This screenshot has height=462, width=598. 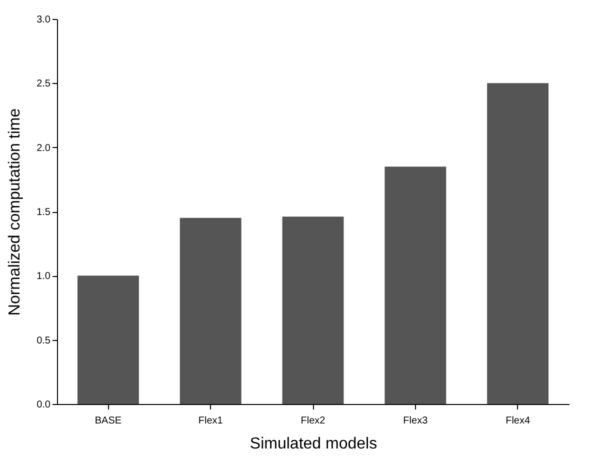 What do you see at coordinates (43, 20) in the screenshot?
I see `y-tick-label: 3.0` at bounding box center [43, 20].